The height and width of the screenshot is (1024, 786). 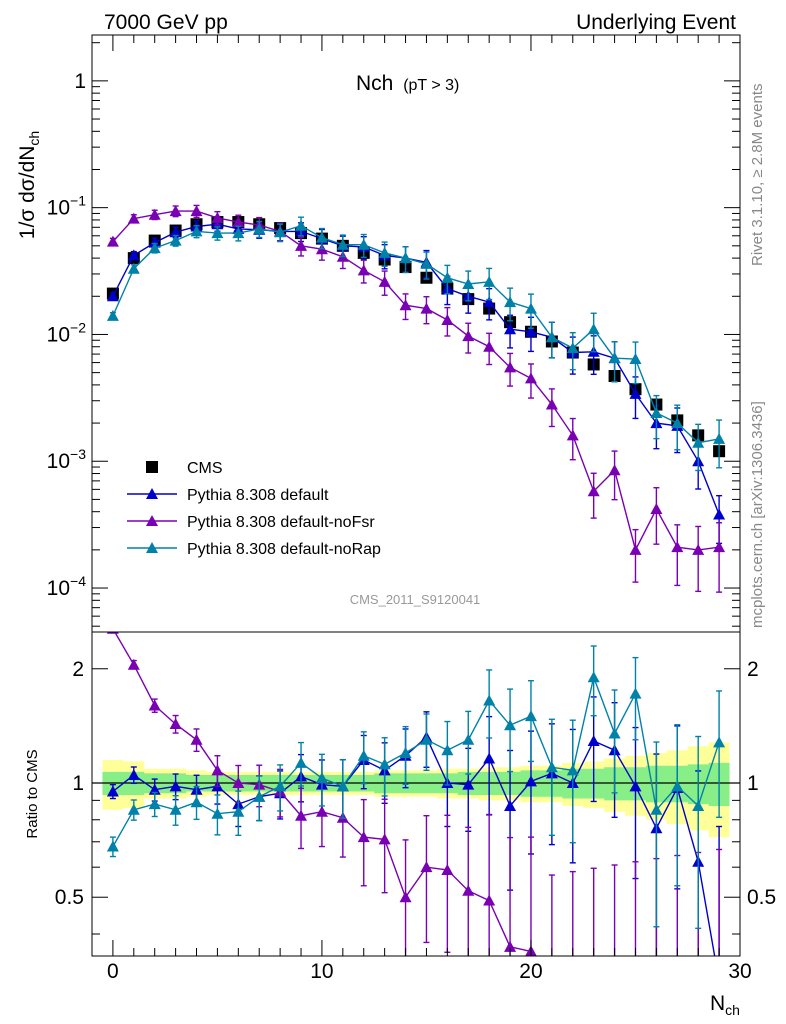 What do you see at coordinates (67, 206) in the screenshot?
I see `main-y-tick-label: 10⁻¹` at bounding box center [67, 206].